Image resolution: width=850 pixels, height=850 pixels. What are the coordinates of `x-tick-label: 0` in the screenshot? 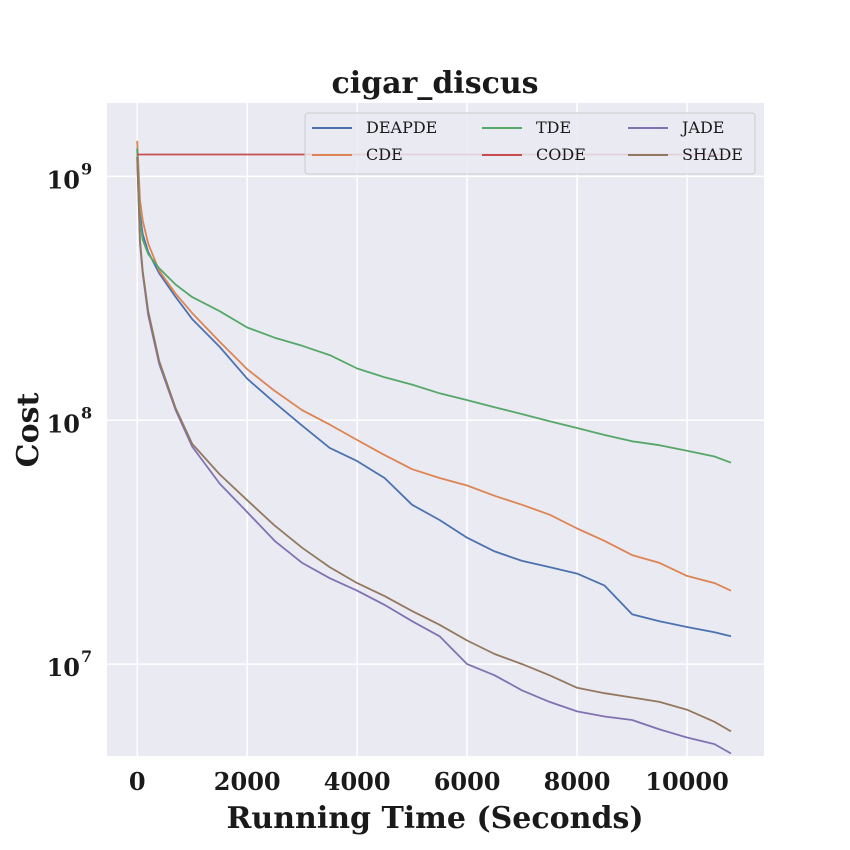 It's located at (137, 781).